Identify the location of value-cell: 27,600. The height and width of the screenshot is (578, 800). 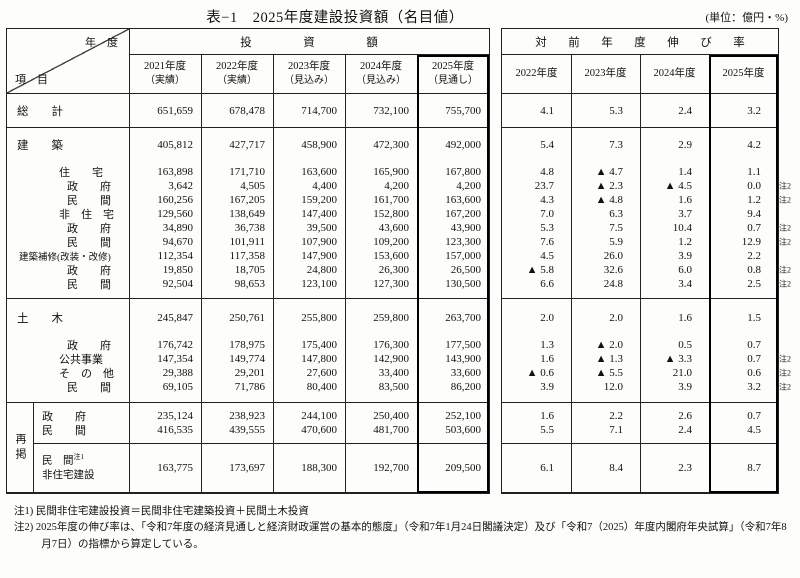
(321, 373).